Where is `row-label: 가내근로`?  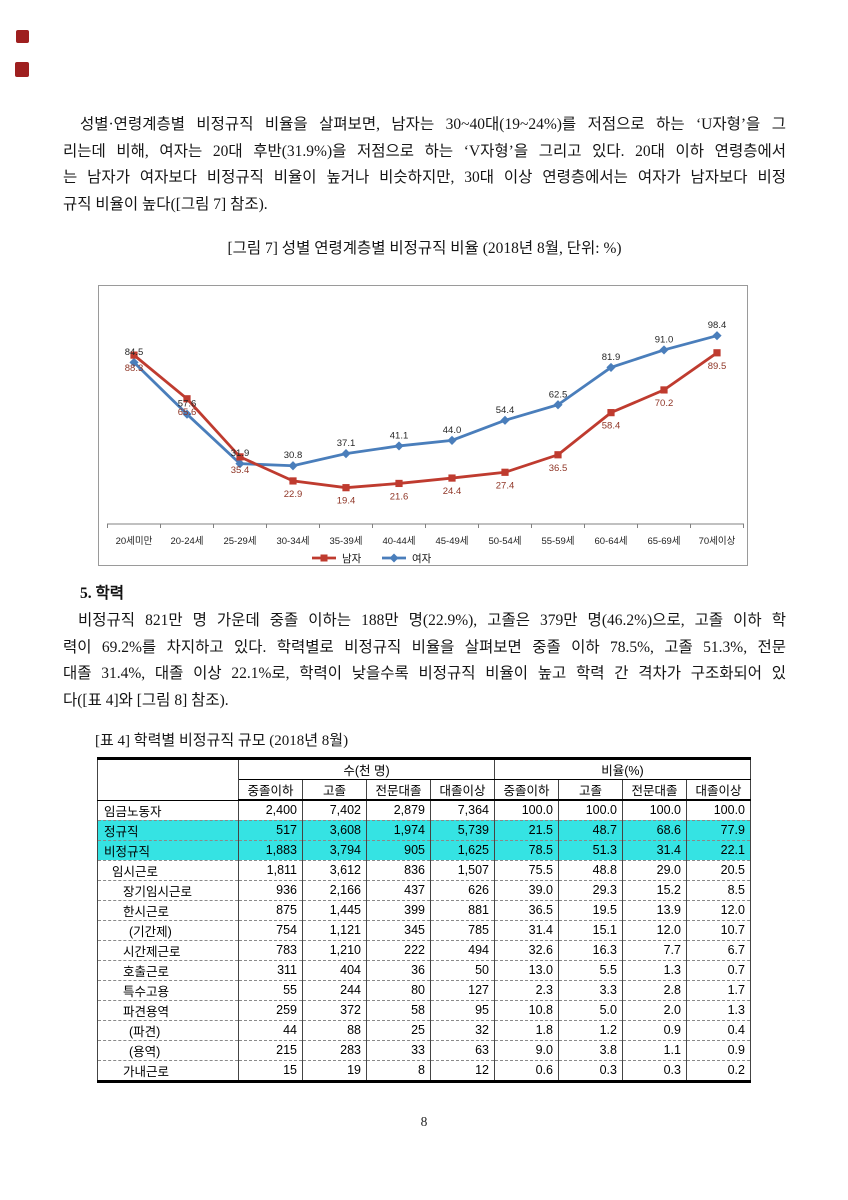 row-label: 가내근로 is located at coordinates (168, 1070).